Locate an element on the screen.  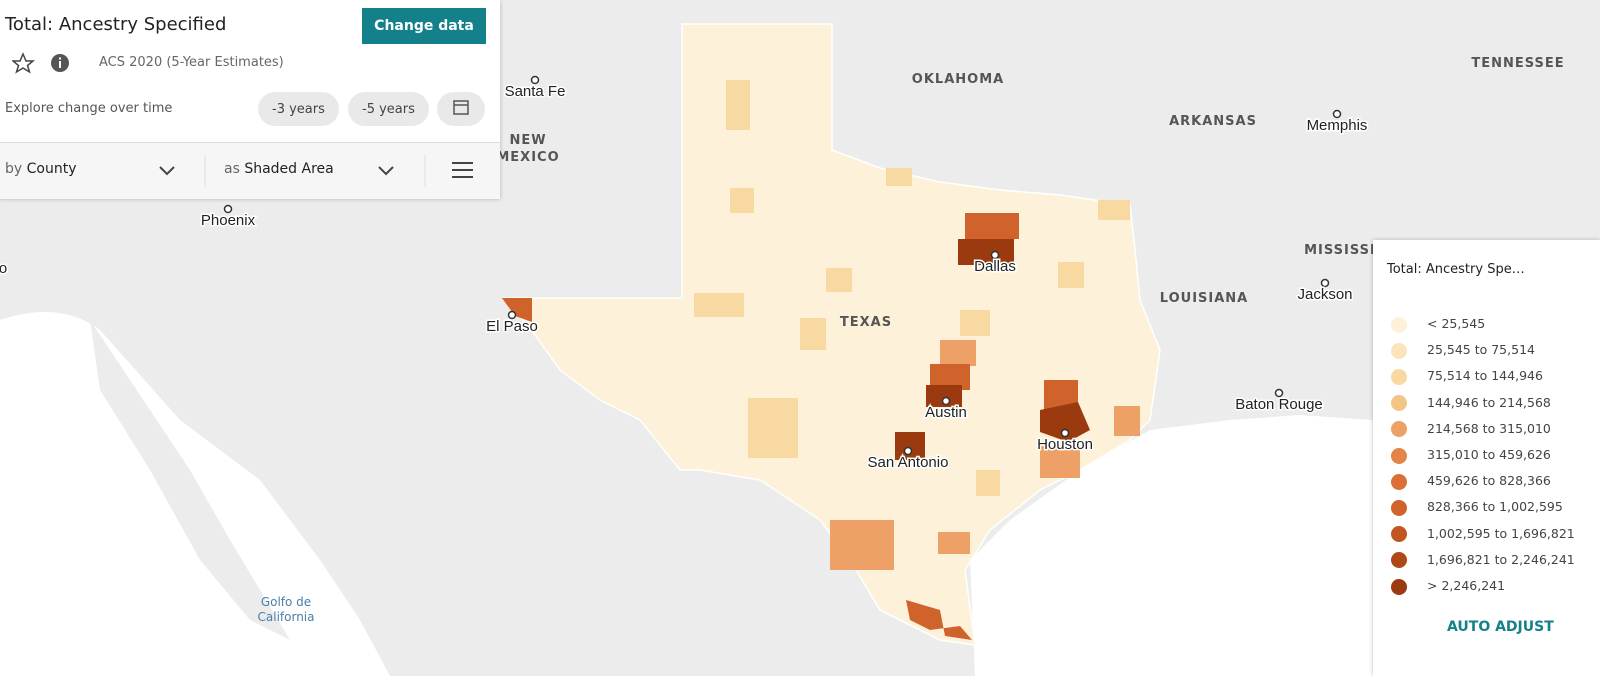
selector-bar: by County as Shaded Area is located at coordinates (250, 170).